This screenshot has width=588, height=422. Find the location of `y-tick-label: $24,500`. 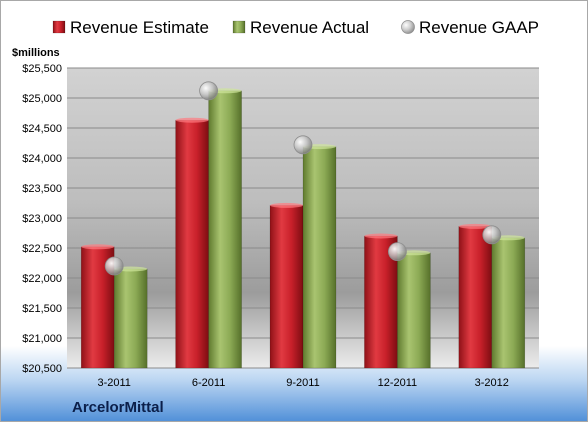

y-tick-label: $24,500 is located at coordinates (42, 129).